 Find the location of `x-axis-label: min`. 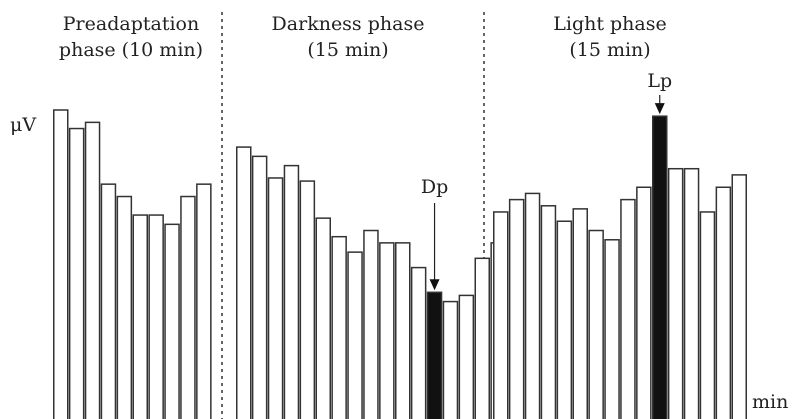

x-axis-label: min is located at coordinates (770, 402).